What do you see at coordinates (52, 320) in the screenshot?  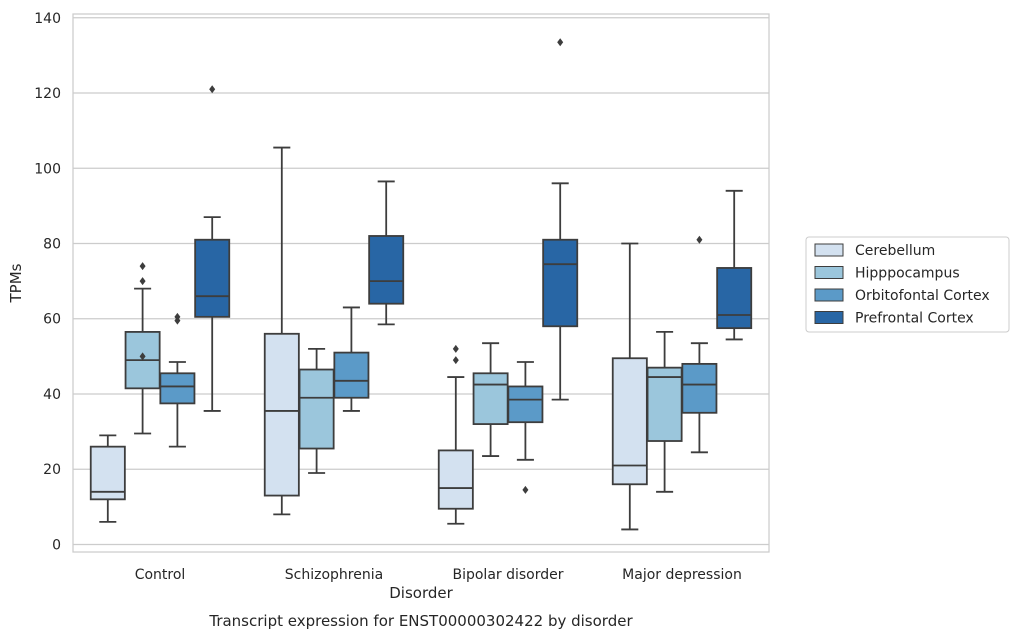 I see `y-tick-label: 60` at bounding box center [52, 320].